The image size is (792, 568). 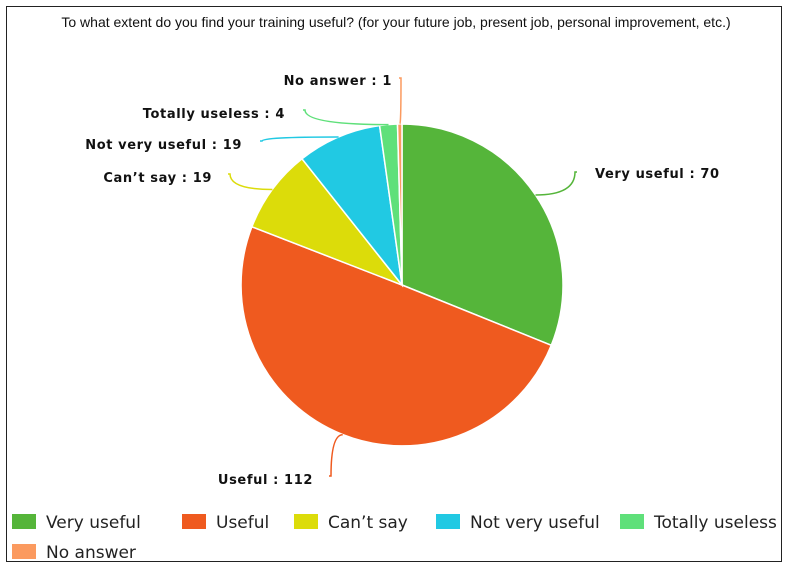 What do you see at coordinates (715, 523) in the screenshot?
I see `legend-label: Totally useless` at bounding box center [715, 523].